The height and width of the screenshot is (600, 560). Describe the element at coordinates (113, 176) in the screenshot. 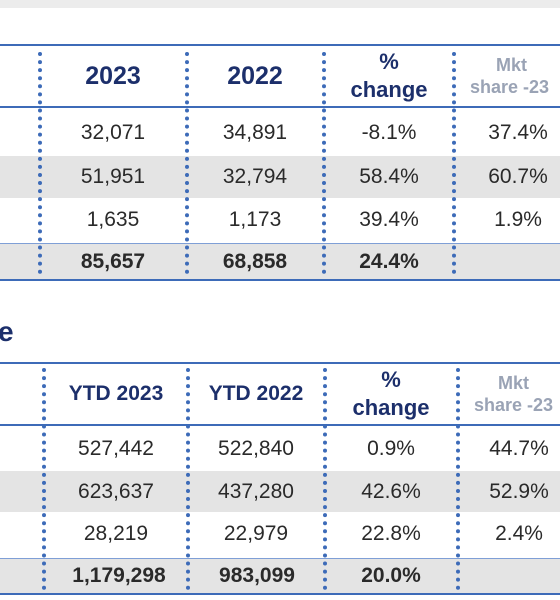

I see `cell-2023: 51,951` at that location.